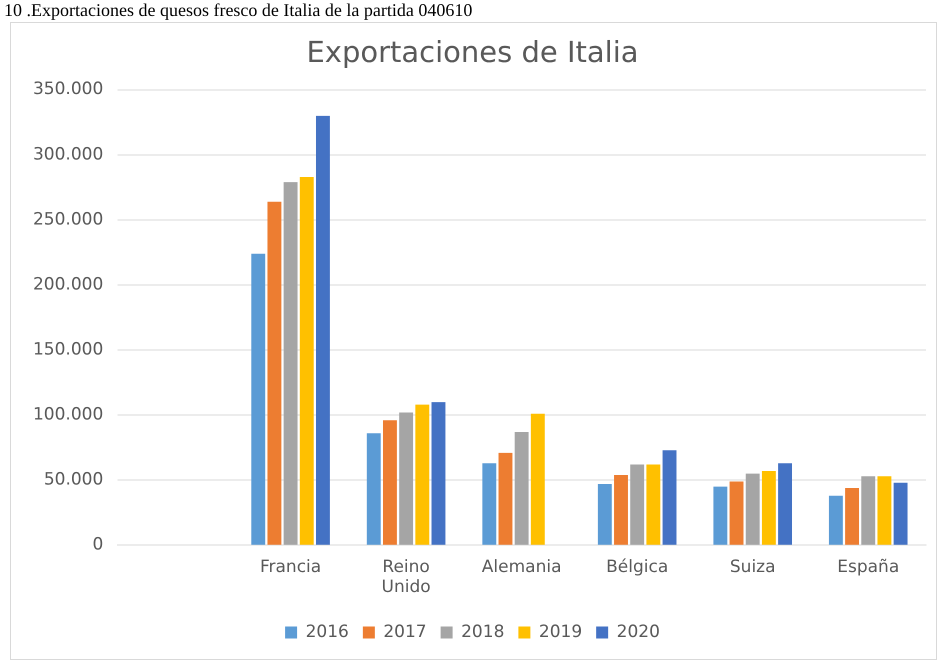  Describe the element at coordinates (406, 577) in the screenshot. I see `x-tick-label: Reino Unido` at that location.